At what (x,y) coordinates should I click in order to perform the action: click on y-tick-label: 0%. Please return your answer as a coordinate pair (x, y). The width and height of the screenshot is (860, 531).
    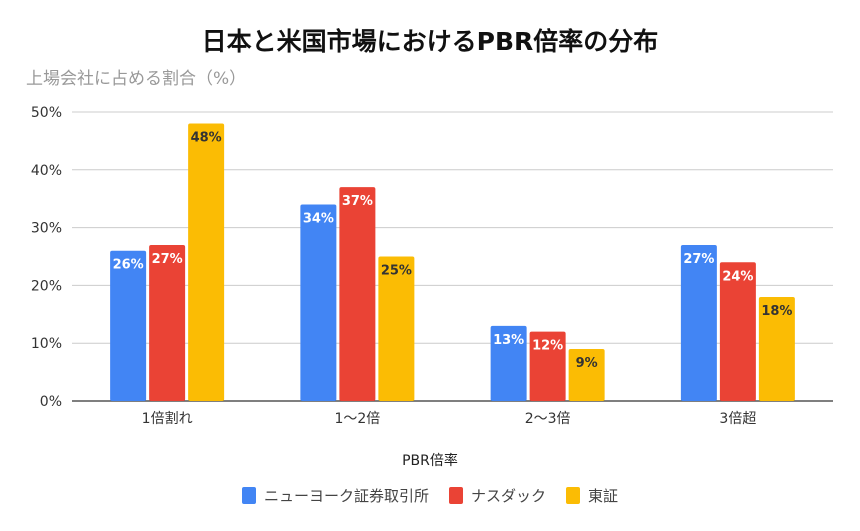
    Looking at the image, I should click on (51, 402).